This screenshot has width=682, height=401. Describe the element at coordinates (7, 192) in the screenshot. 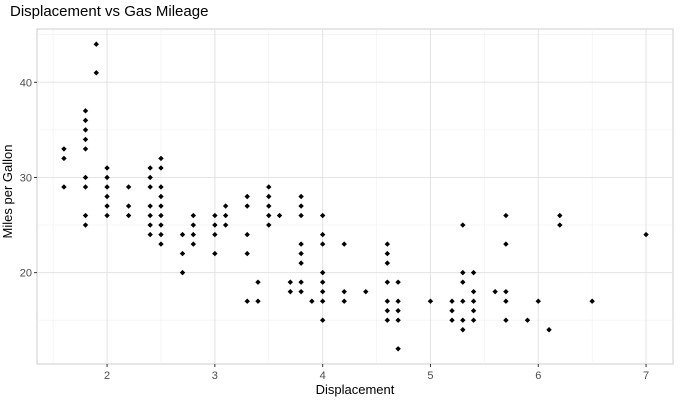

I see `y-axis-title: Miles per Gallon` at that location.